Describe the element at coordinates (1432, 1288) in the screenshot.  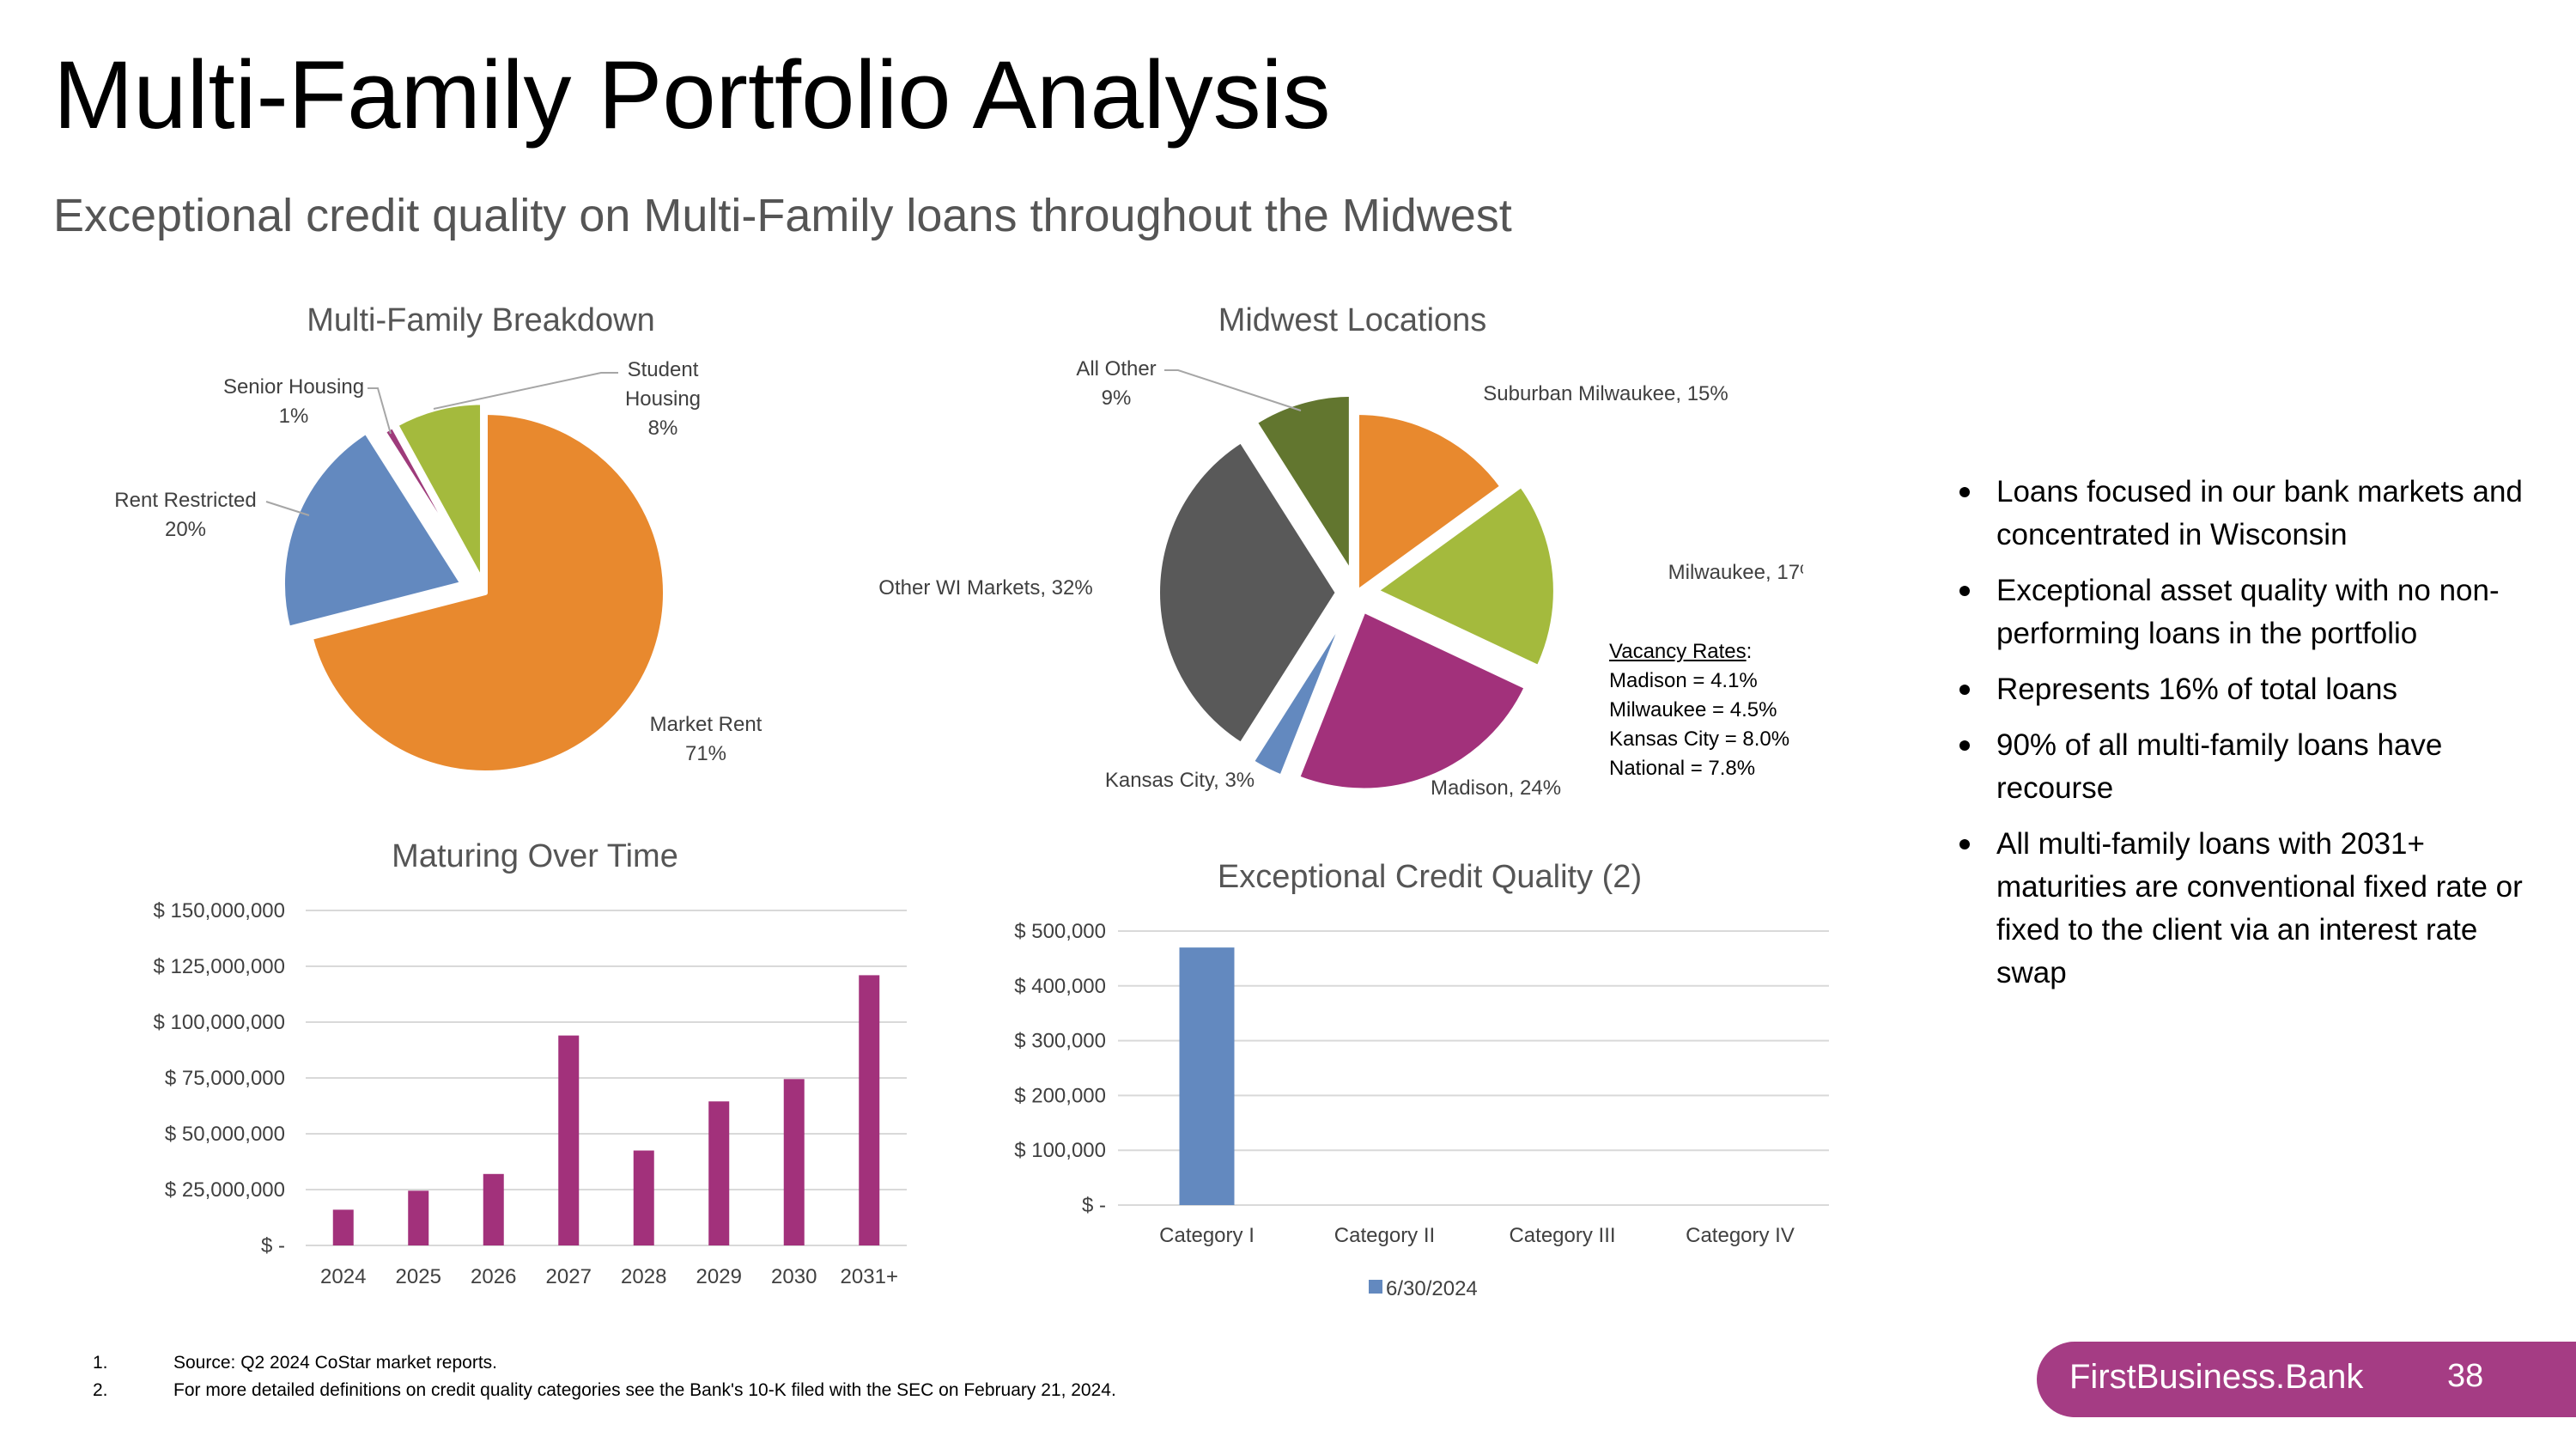
I see `legend-label: 6/30/2024` at that location.